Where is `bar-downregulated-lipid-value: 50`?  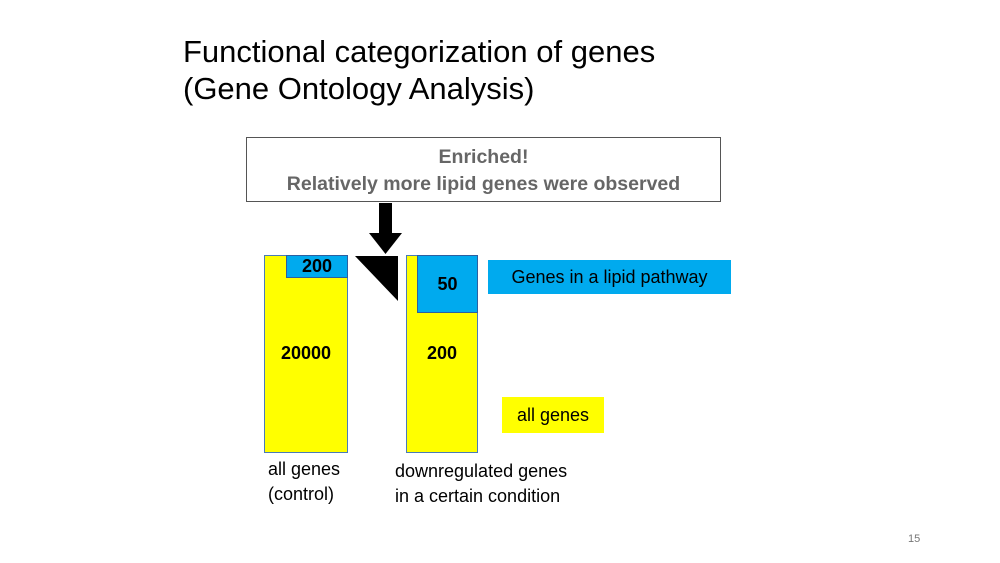
bar-downregulated-lipid-value: 50 is located at coordinates (447, 283).